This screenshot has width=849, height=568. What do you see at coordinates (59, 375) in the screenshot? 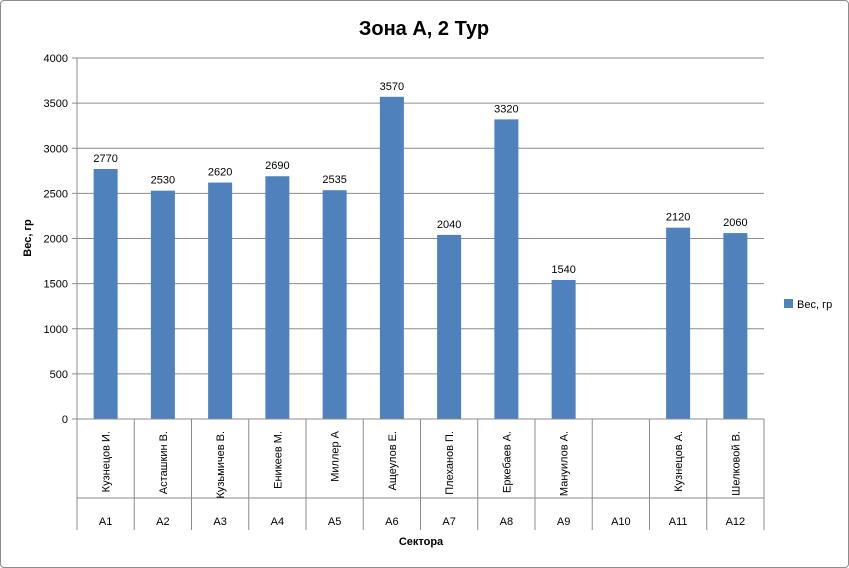
I see `y-tick-label: 500` at bounding box center [59, 375].